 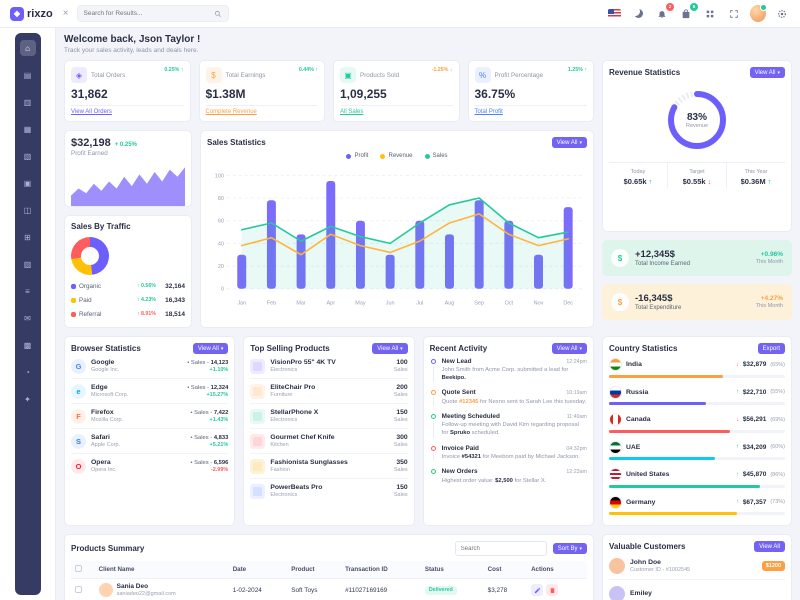 I want to click on apps-icon: ▣, so click(x=27, y=183).